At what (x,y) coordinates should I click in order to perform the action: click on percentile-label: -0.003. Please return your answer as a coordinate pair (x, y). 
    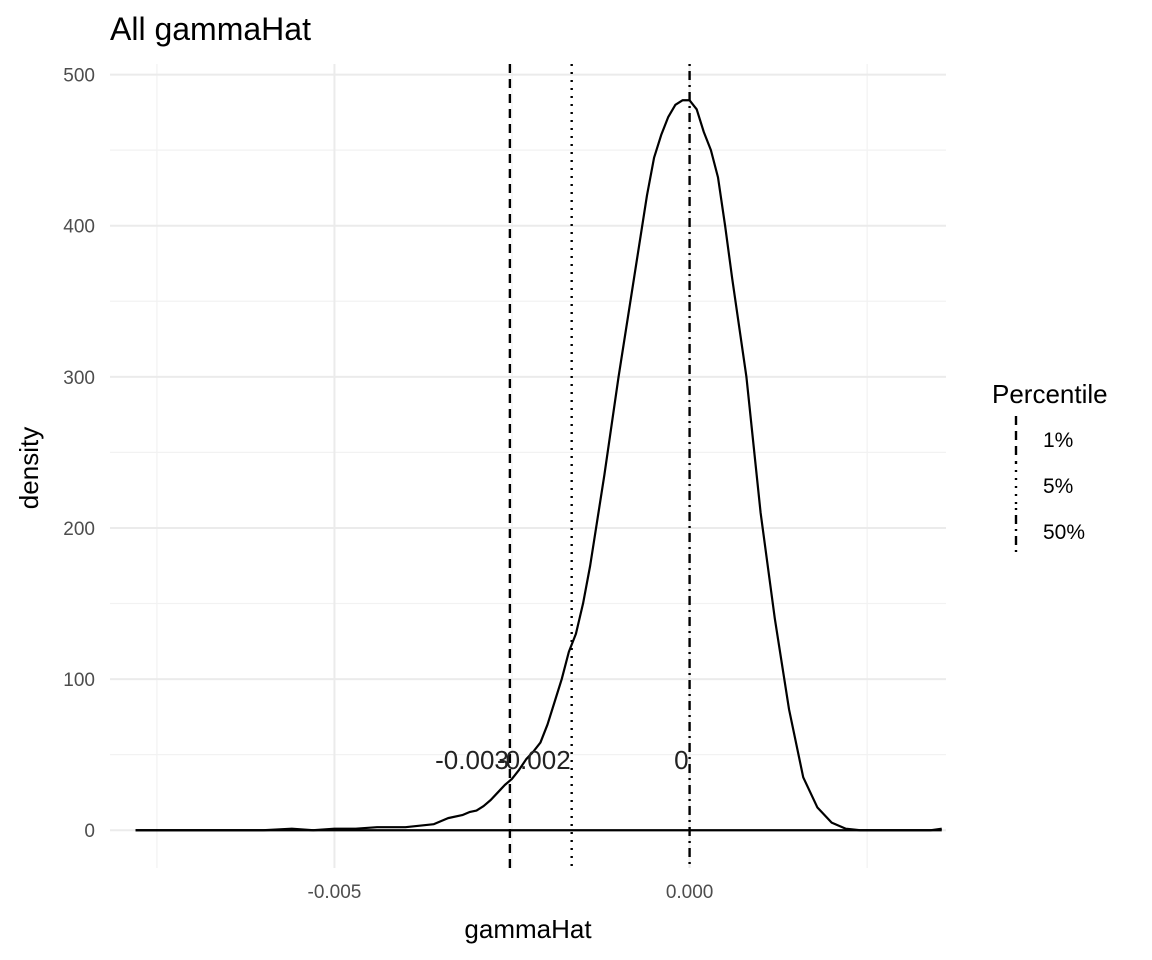
    Looking at the image, I should click on (472, 760).